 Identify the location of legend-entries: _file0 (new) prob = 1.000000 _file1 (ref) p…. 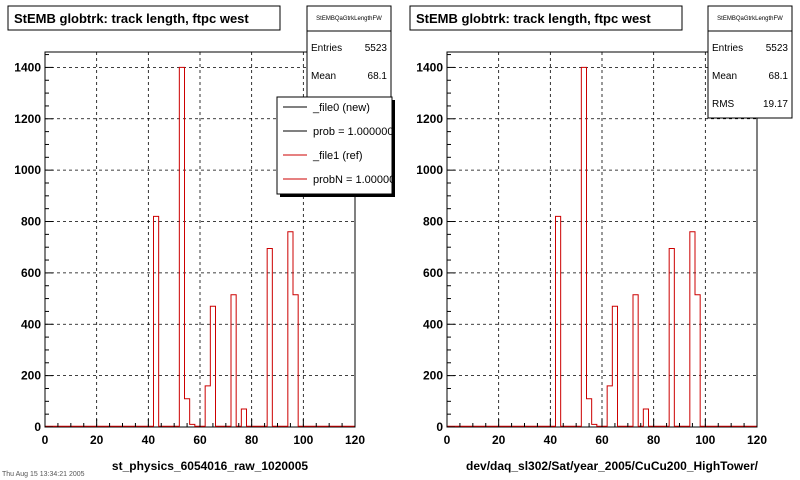
(342, 144).